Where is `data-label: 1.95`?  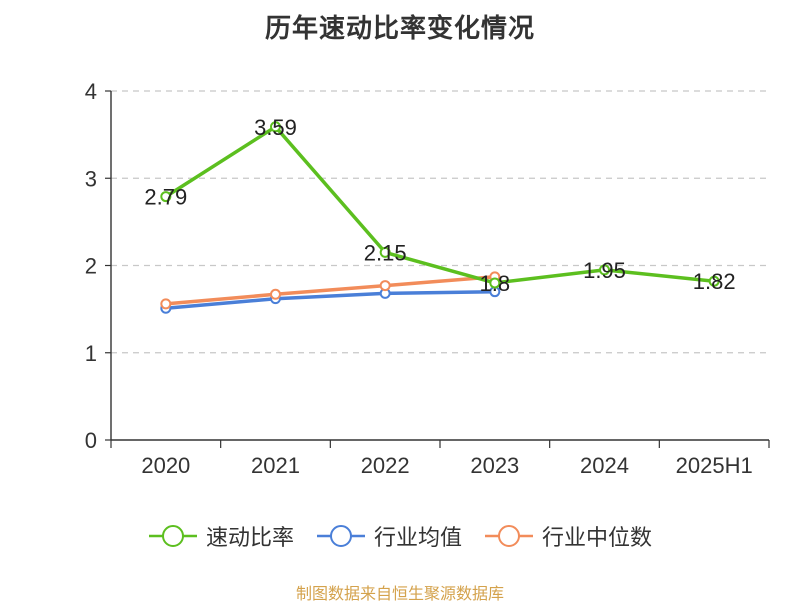 data-label: 1.95 is located at coordinates (604, 270).